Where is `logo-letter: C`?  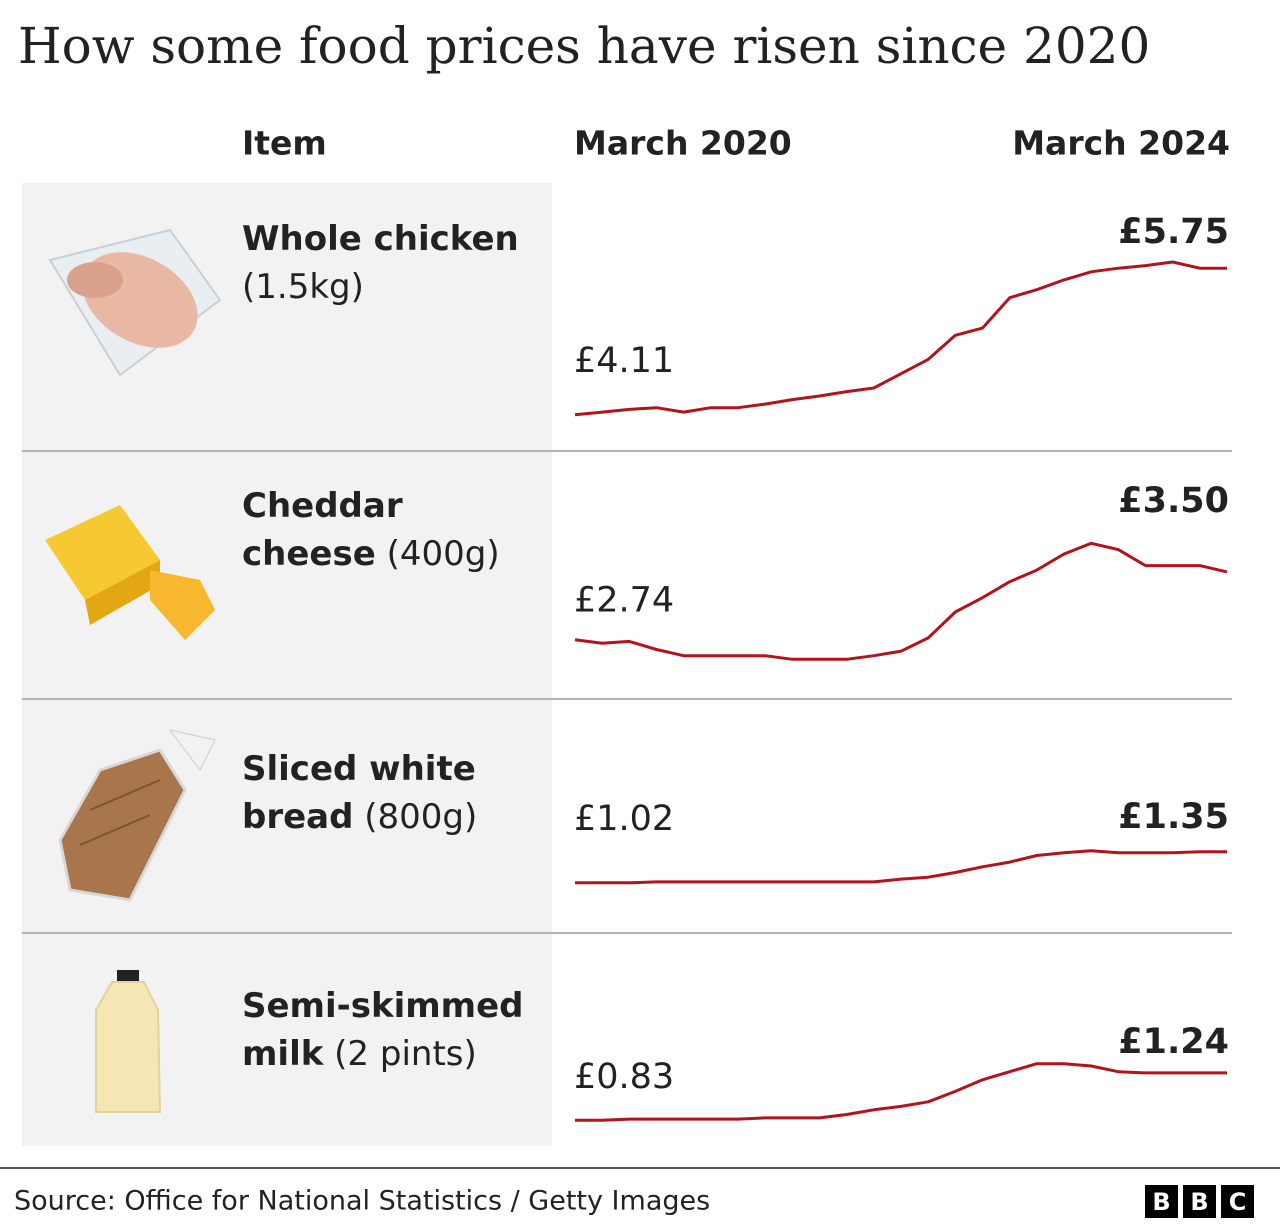 logo-letter: C is located at coordinates (1238, 1202).